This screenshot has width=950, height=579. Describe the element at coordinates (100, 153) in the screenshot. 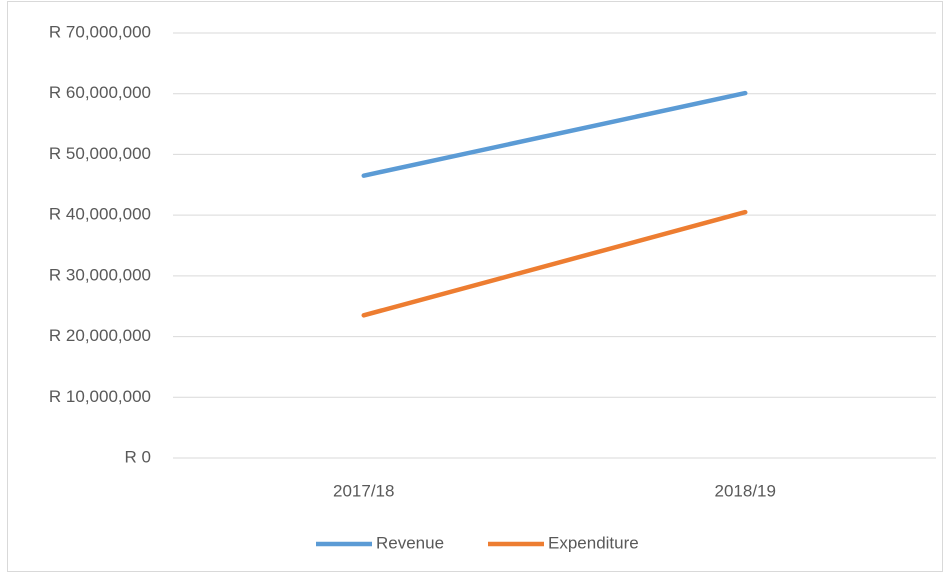

I see `y-tick-label: R 50,000,000` at that location.